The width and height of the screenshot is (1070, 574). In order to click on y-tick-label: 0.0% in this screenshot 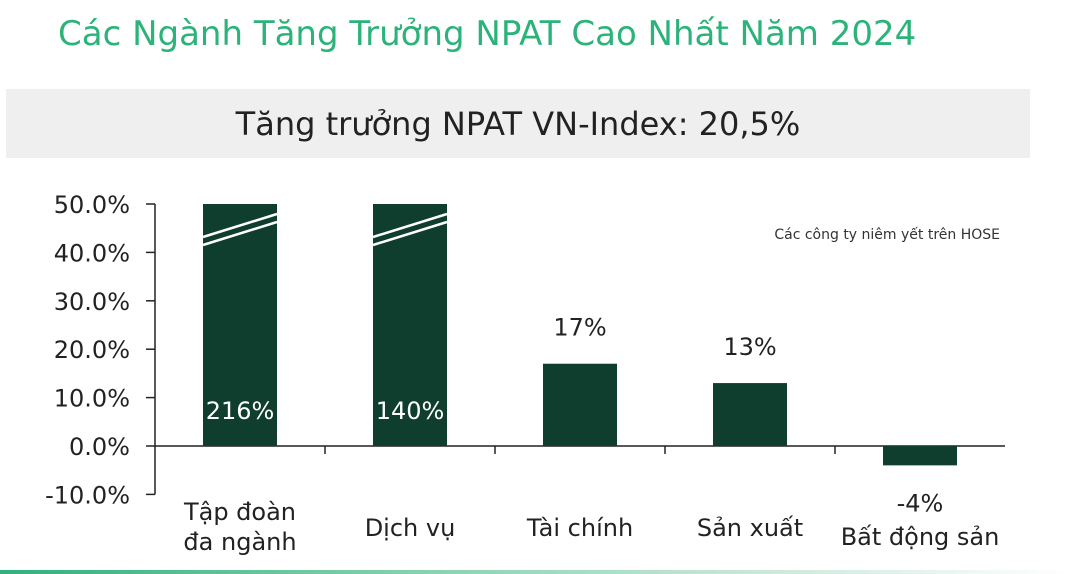, I will do `click(99, 447)`.